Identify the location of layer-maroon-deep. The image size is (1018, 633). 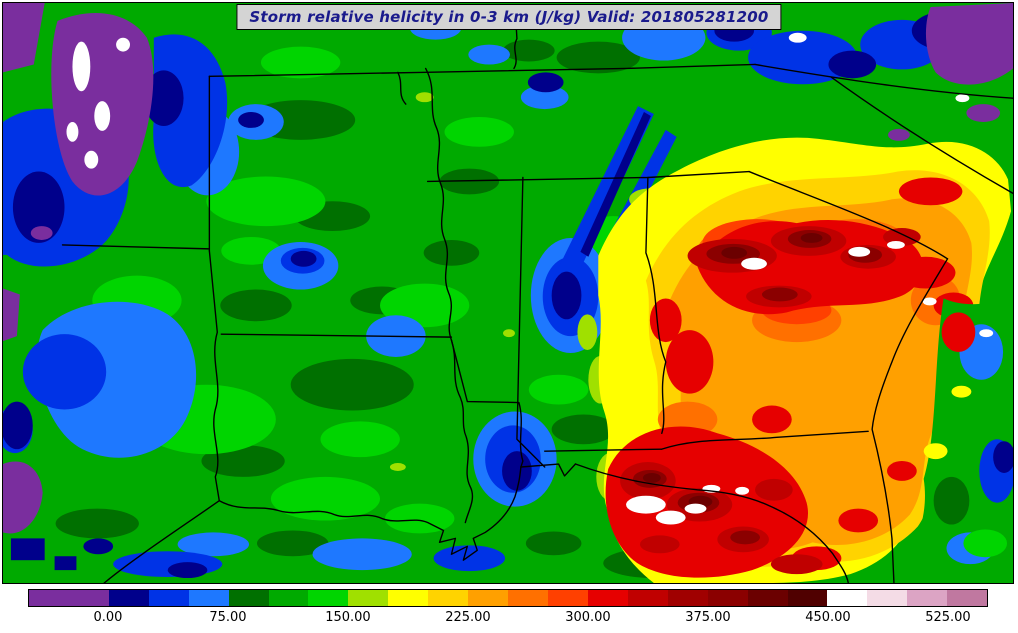
(732, 370).